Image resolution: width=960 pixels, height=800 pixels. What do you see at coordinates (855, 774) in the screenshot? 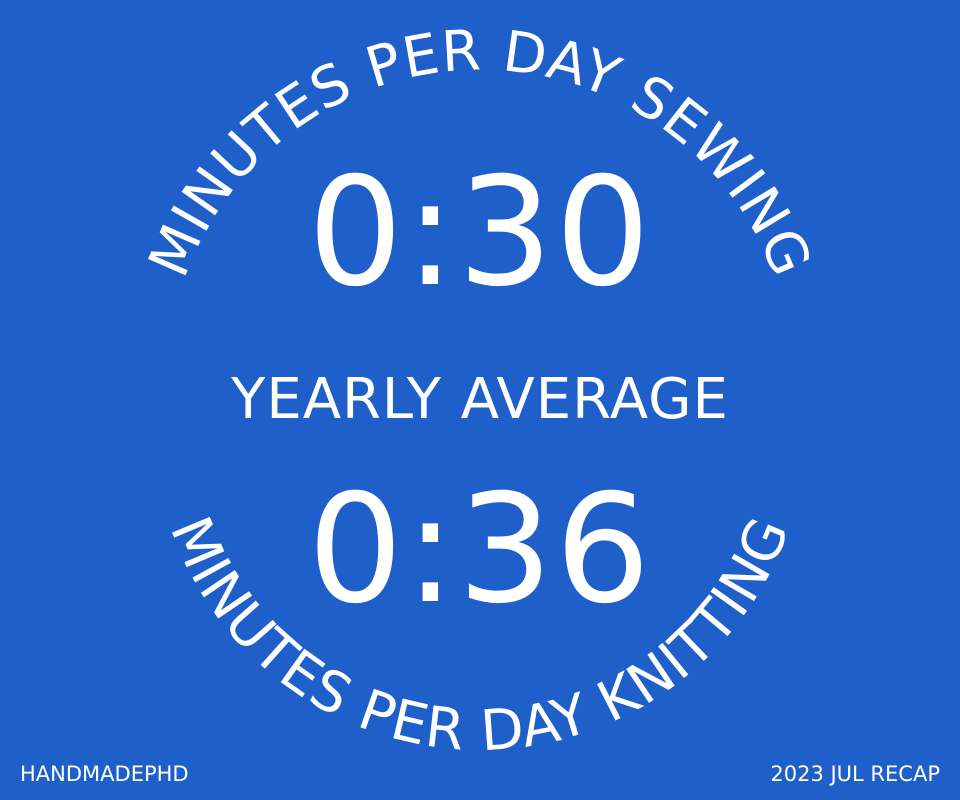
I see `recap-label: 2023 JUL RECAP` at bounding box center [855, 774].